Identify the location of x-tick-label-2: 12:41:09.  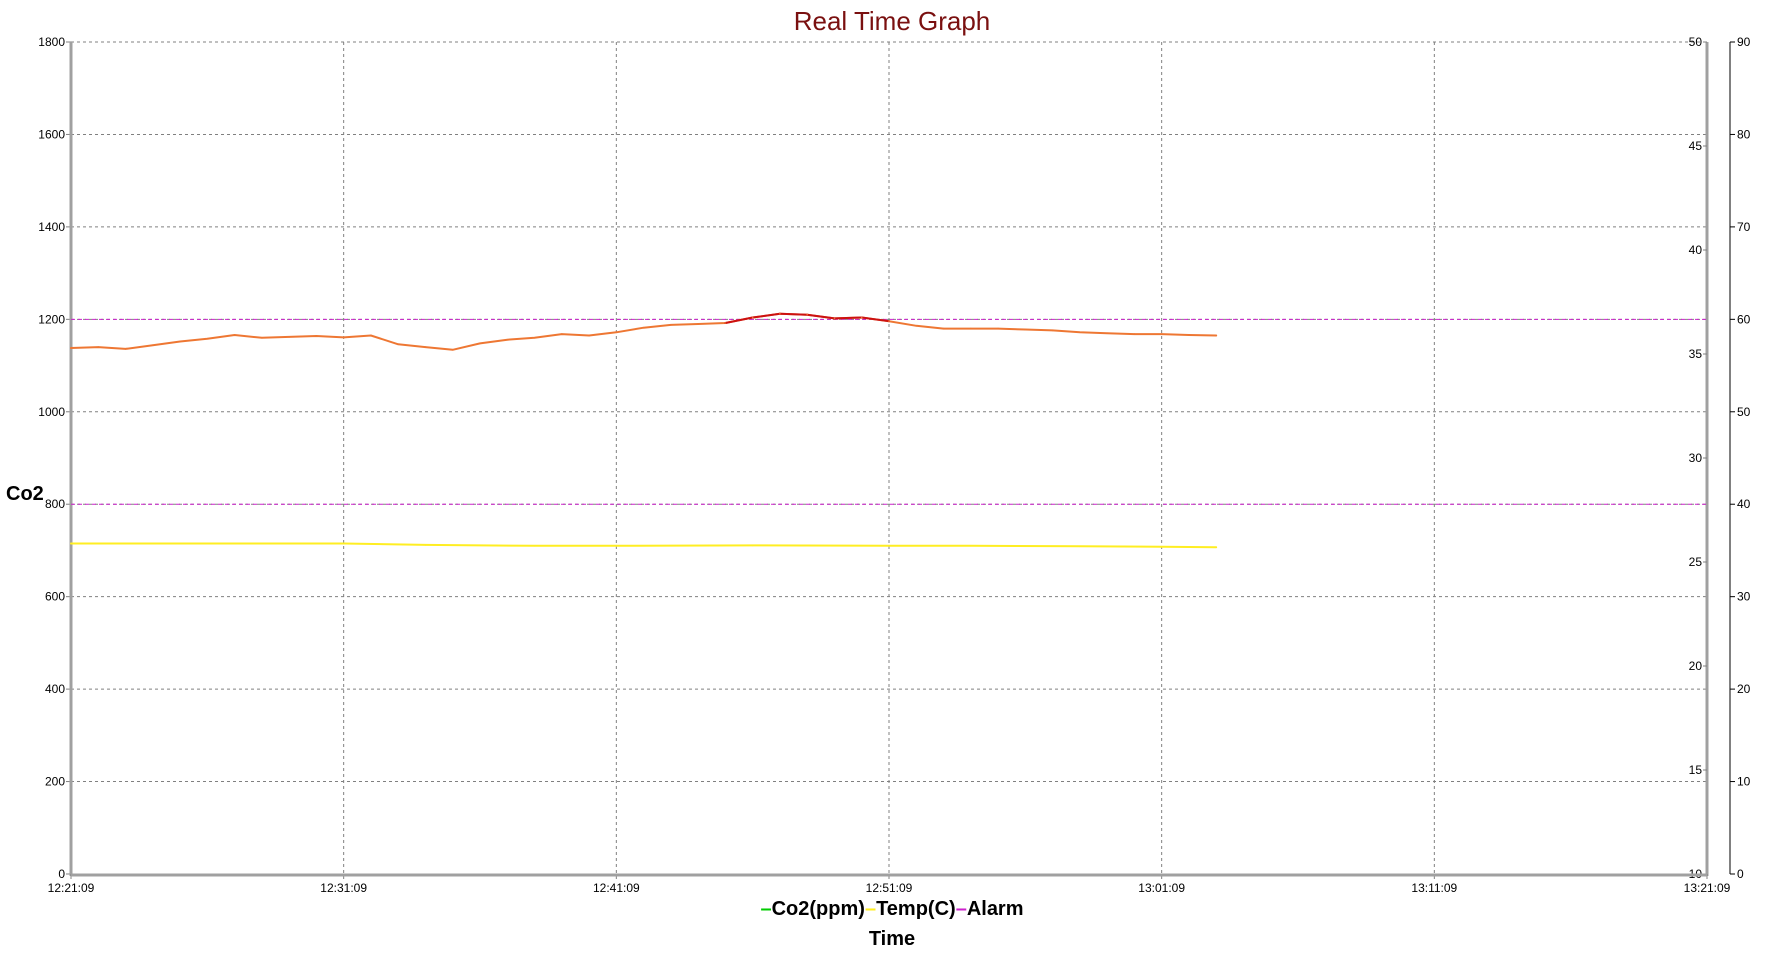
(616, 888).